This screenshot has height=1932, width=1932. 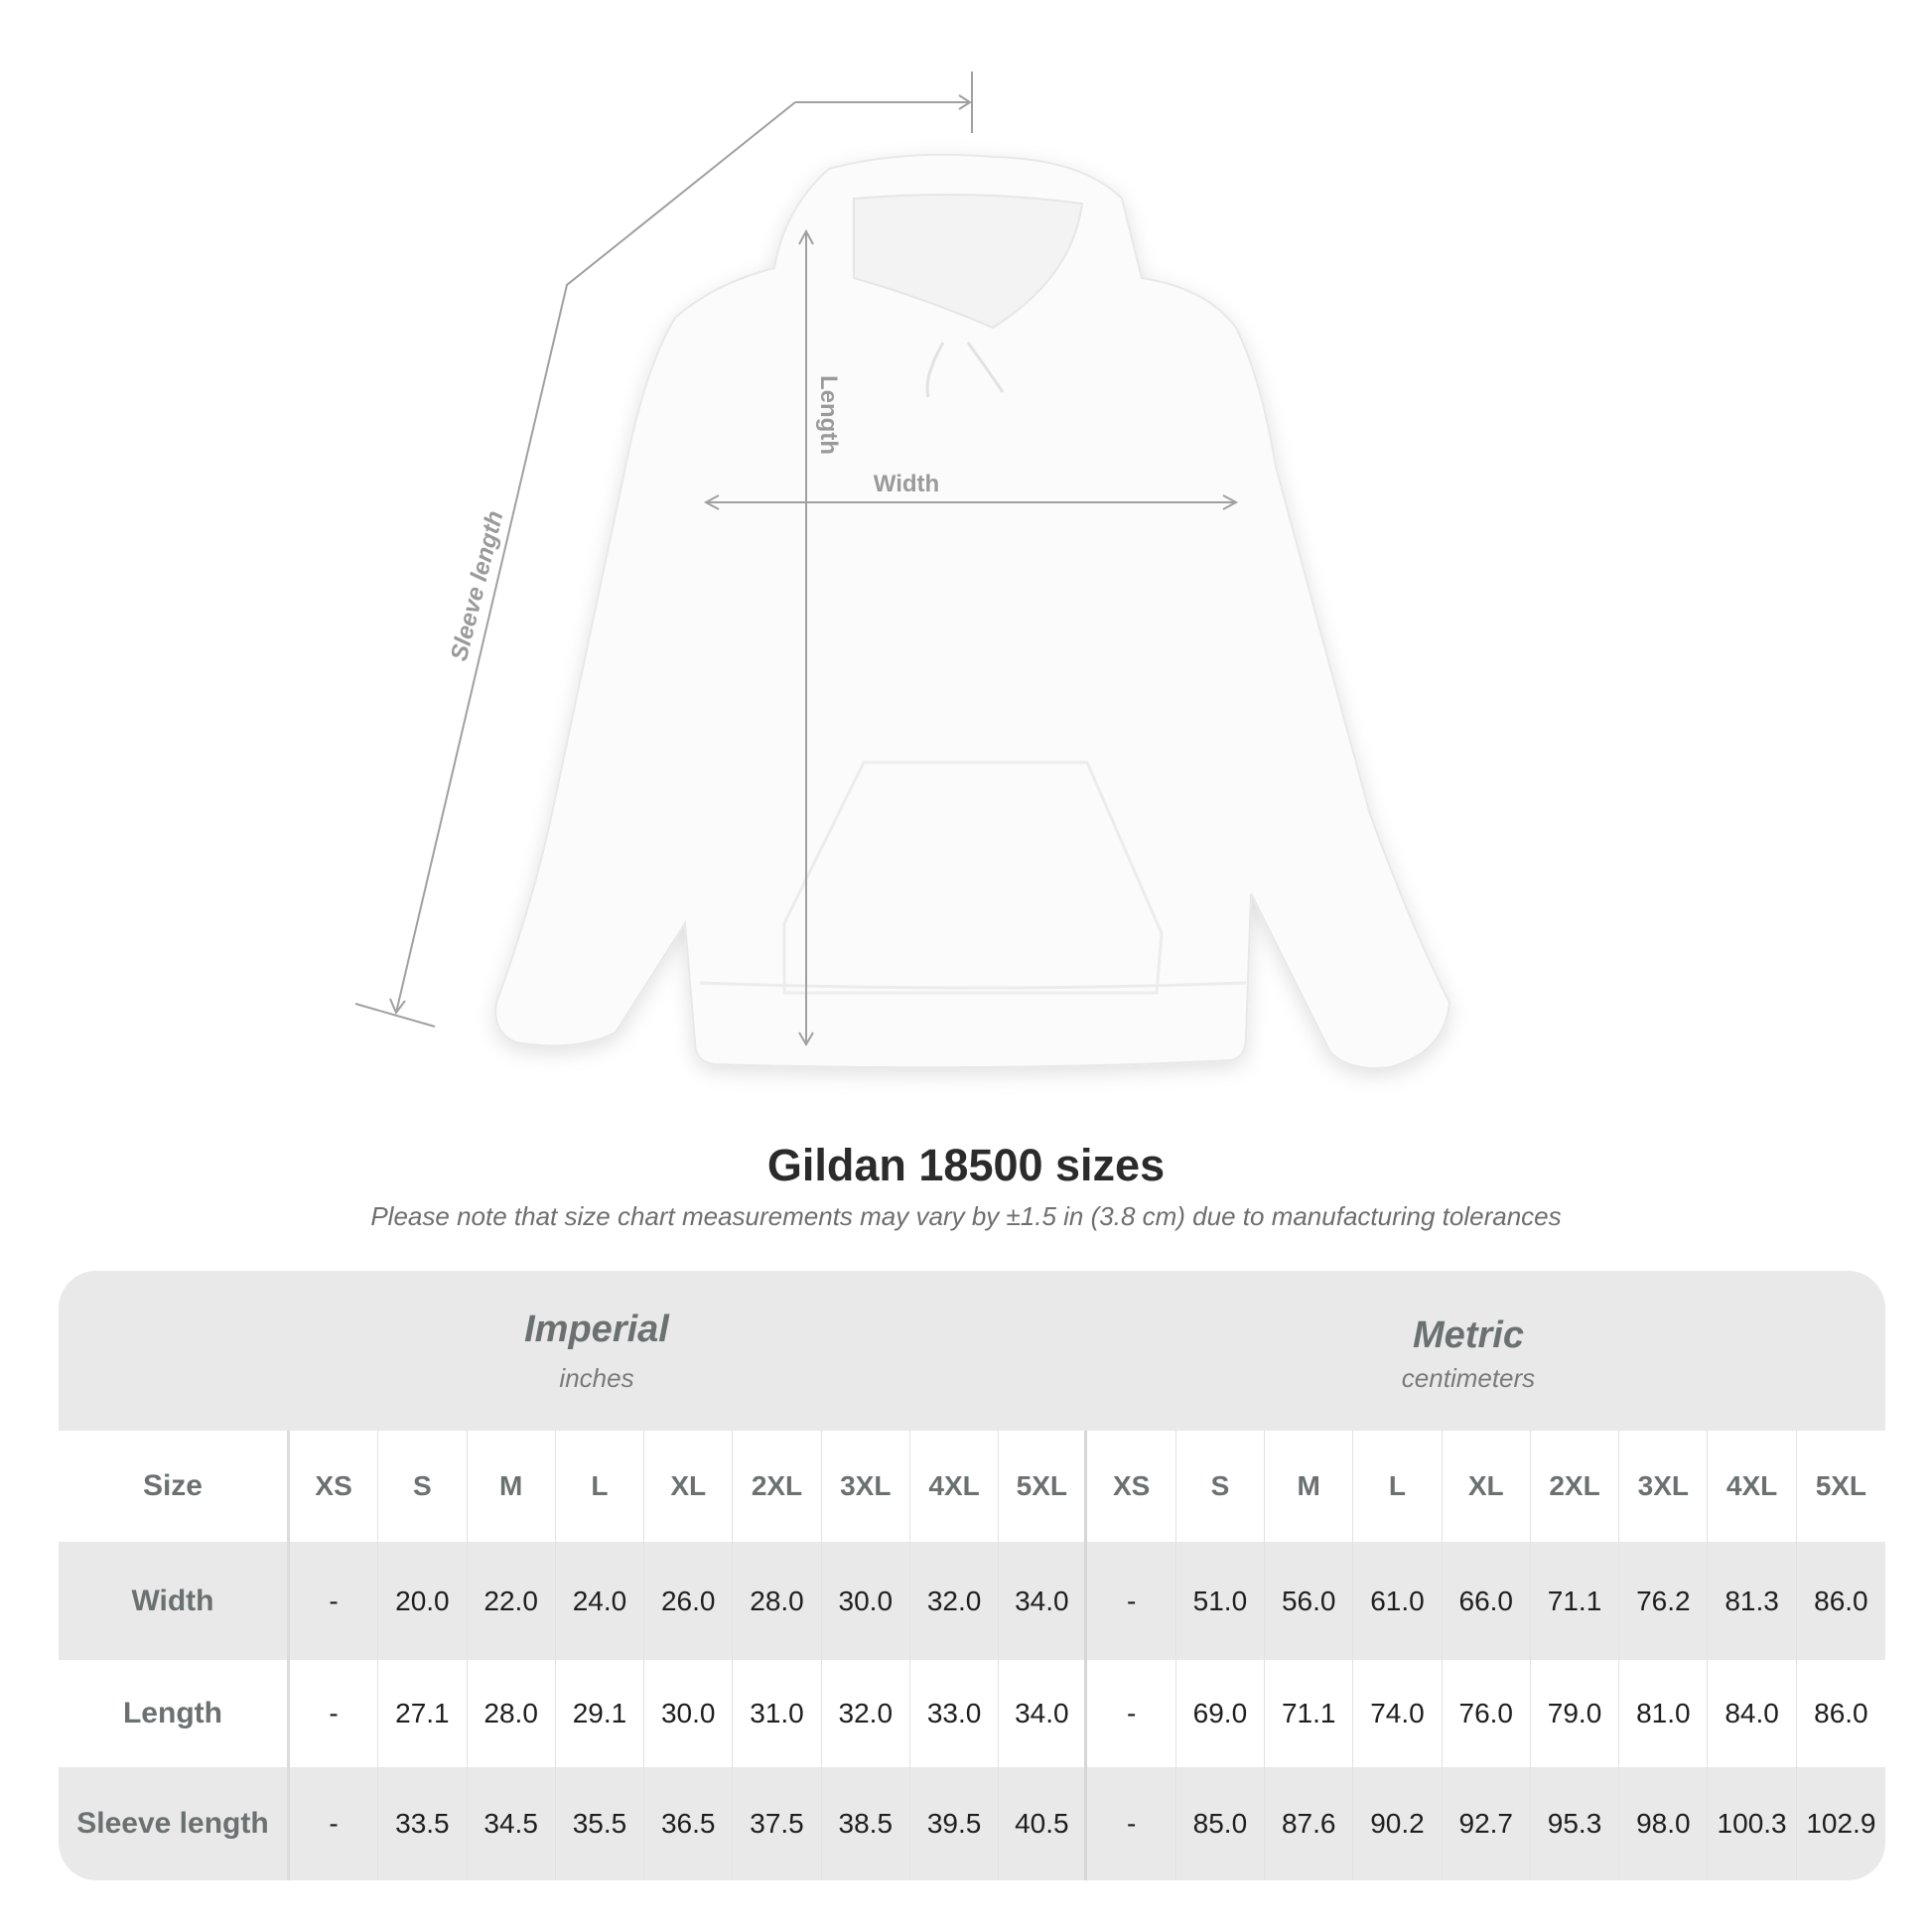 What do you see at coordinates (1664, 1714) in the screenshot?
I see `value-cell: 81.0` at bounding box center [1664, 1714].